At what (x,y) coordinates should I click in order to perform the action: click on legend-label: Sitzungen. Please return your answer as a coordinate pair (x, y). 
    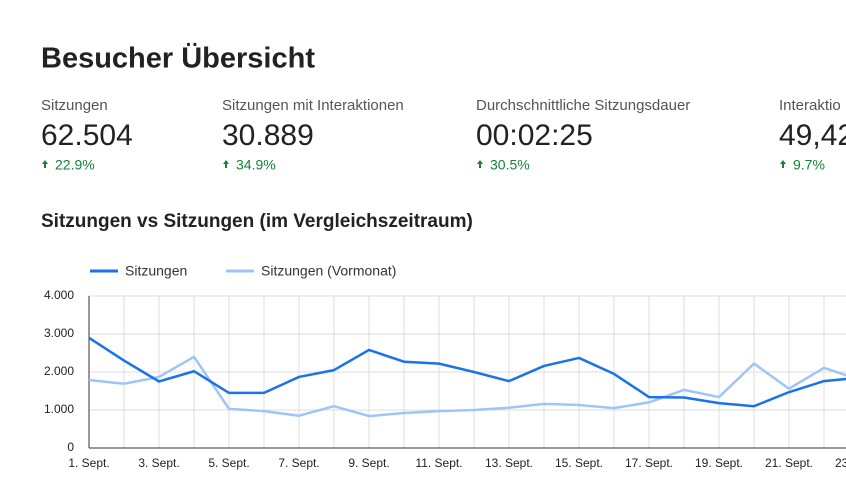
    Looking at the image, I should click on (156, 271).